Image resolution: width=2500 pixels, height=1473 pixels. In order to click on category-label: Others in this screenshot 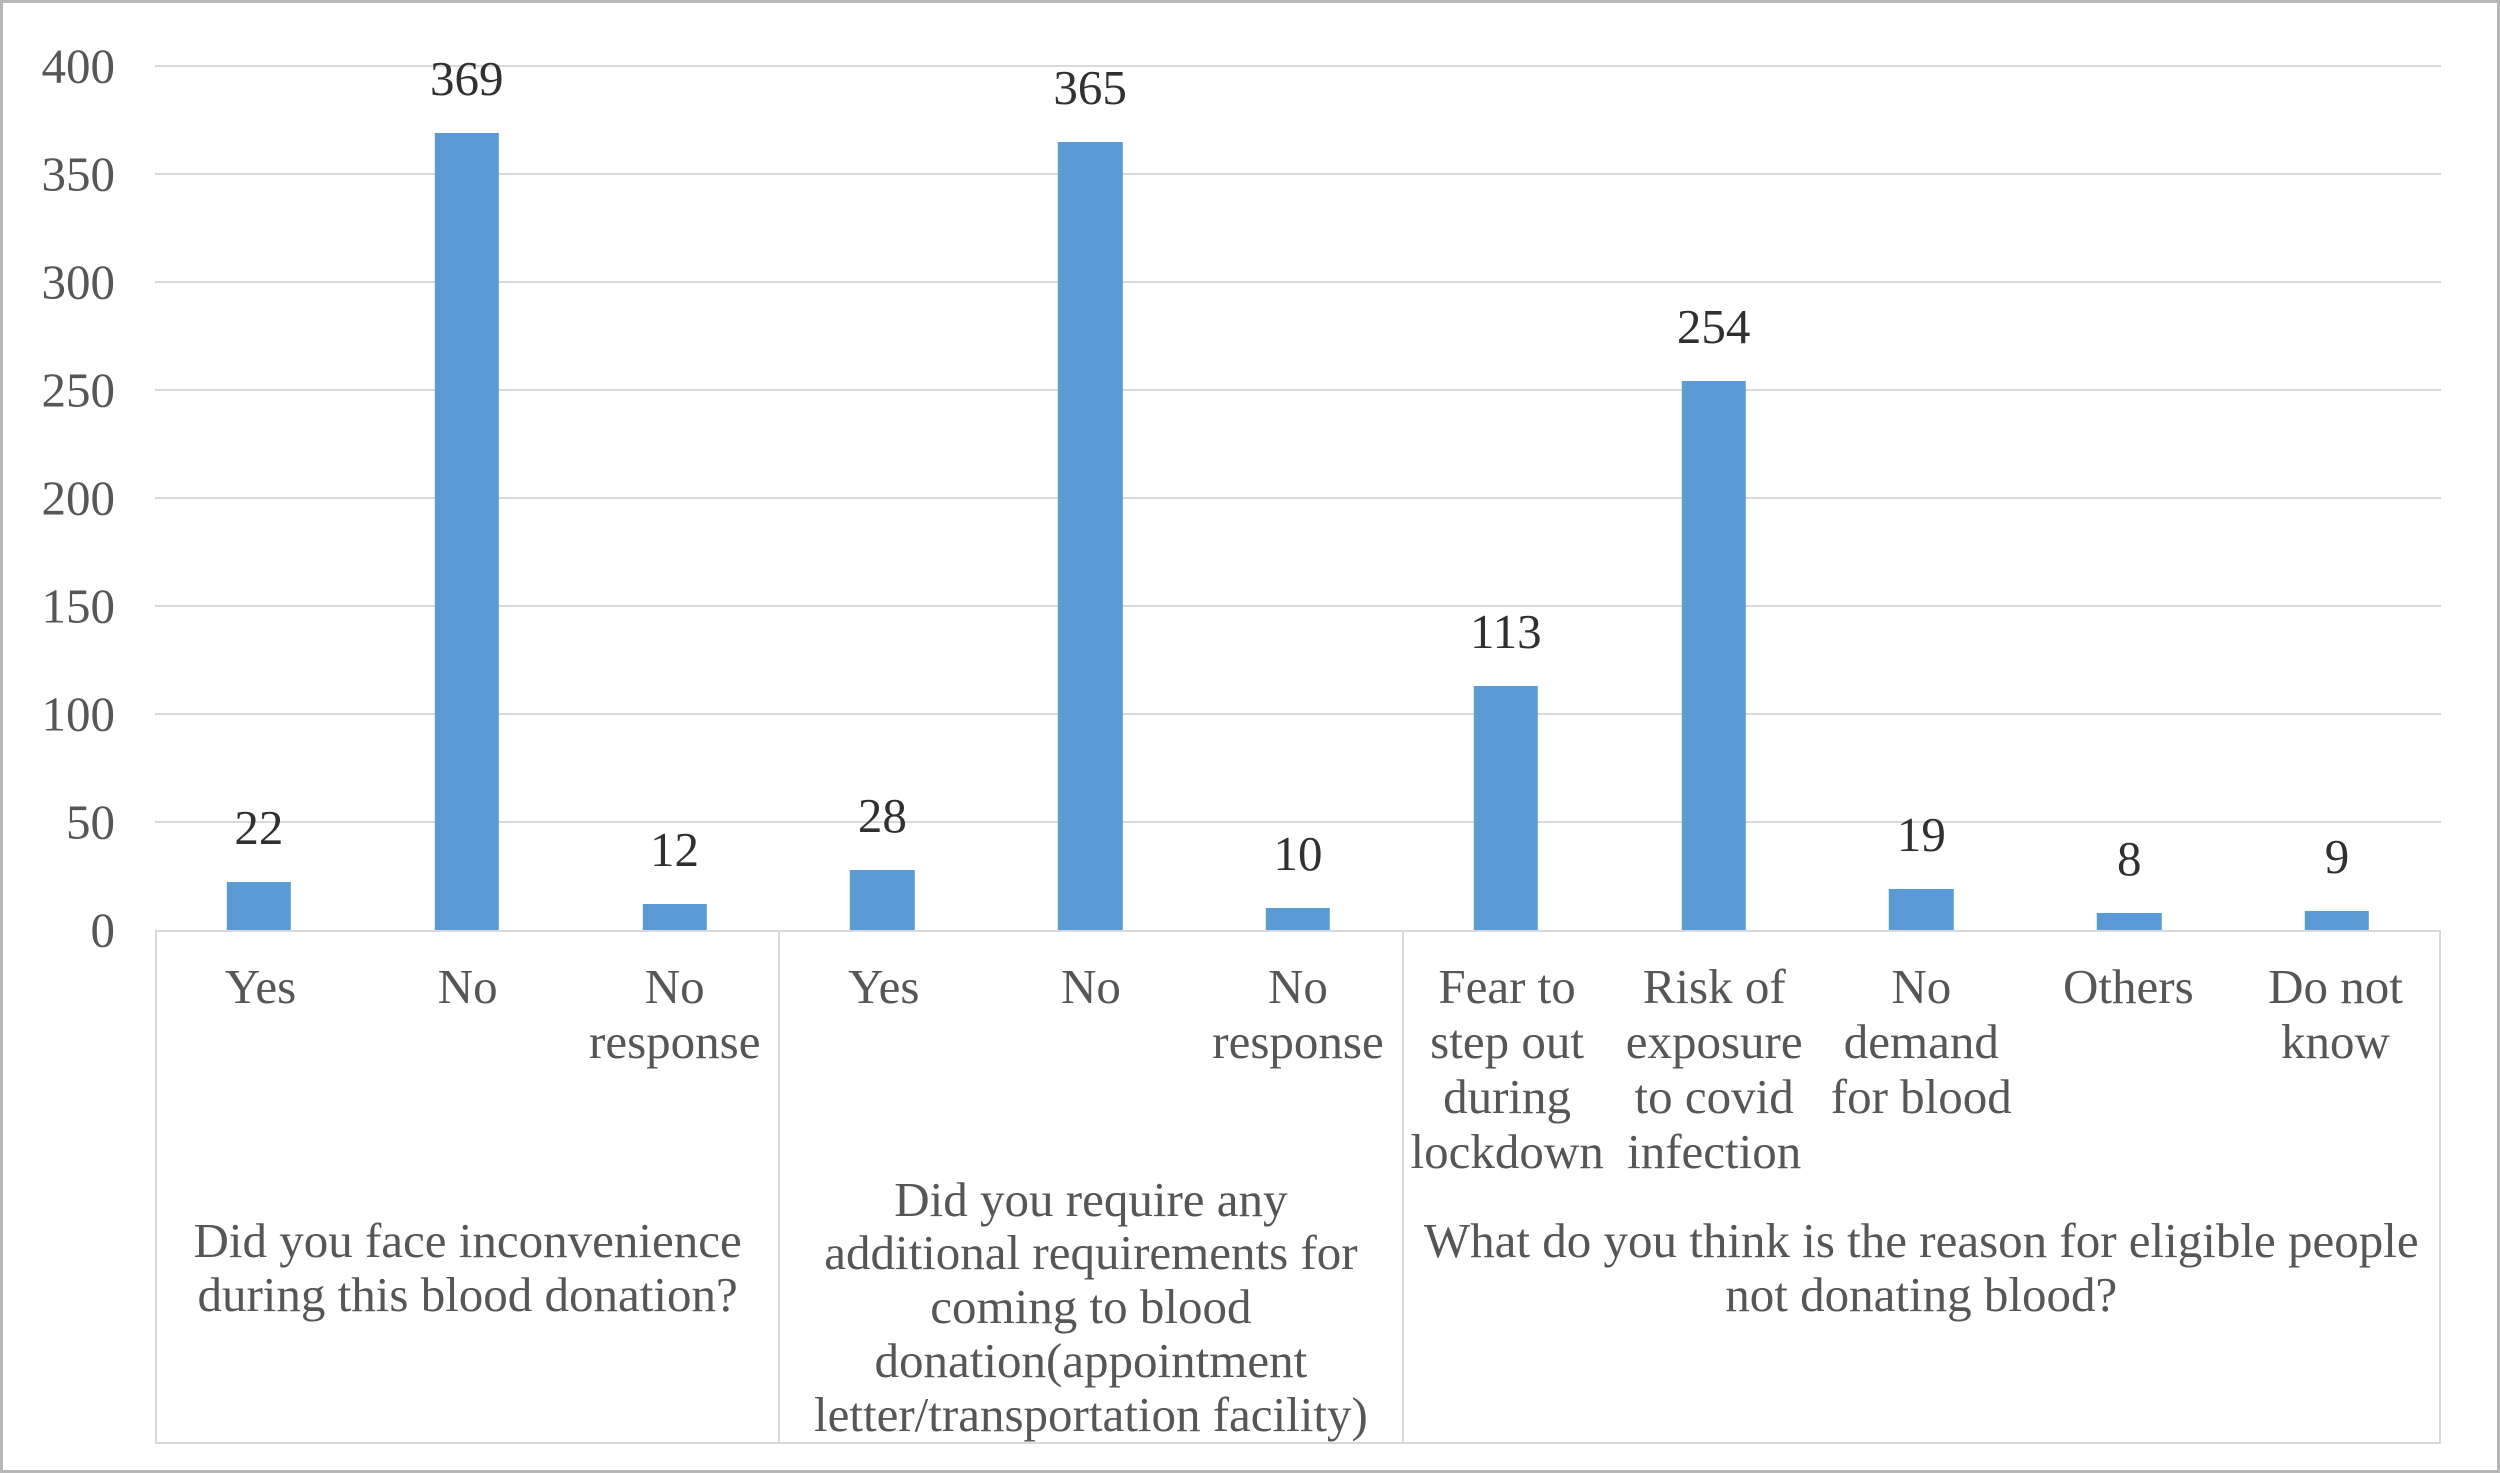, I will do `click(2128, 986)`.